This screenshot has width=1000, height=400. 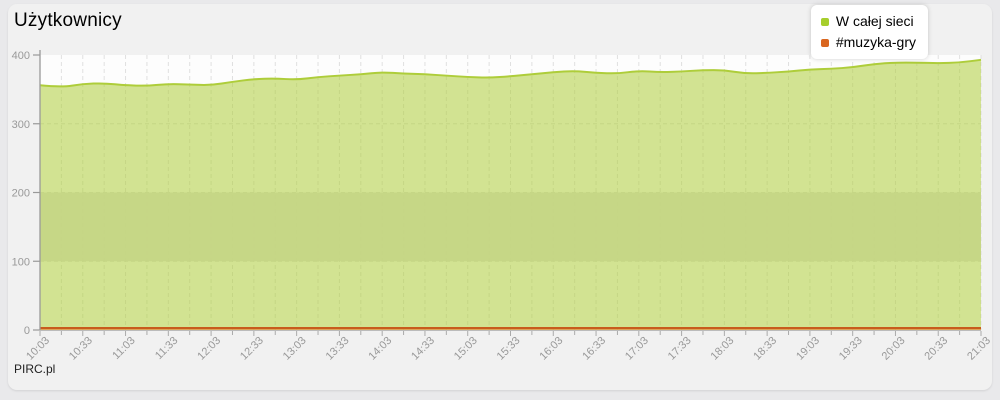 I want to click on chart-title: Użytkownicy, so click(x=68, y=20).